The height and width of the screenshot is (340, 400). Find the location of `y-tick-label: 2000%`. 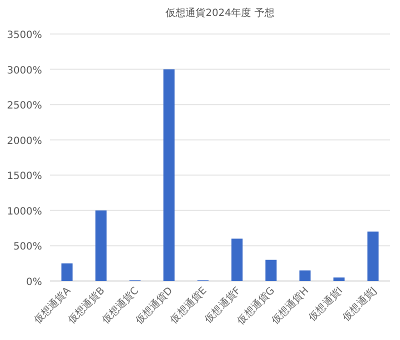

y-tick-label: 2000% is located at coordinates (24, 141).